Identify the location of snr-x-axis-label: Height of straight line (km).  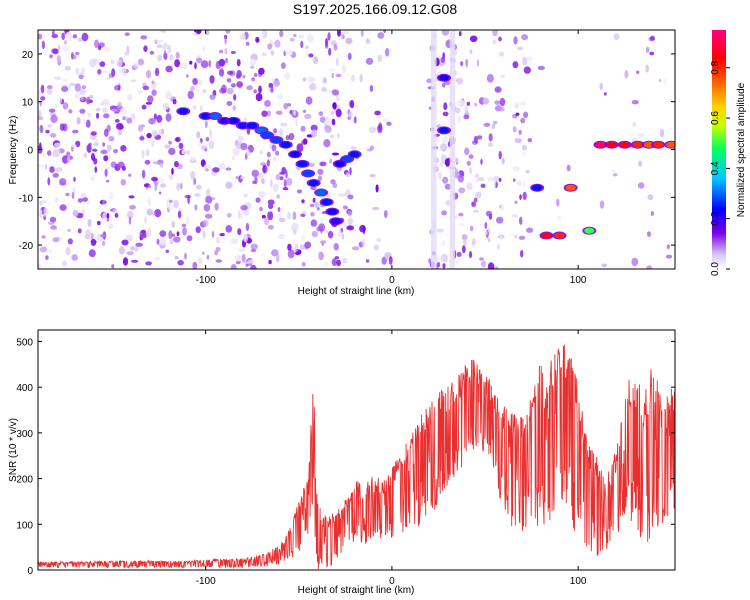
(356, 590).